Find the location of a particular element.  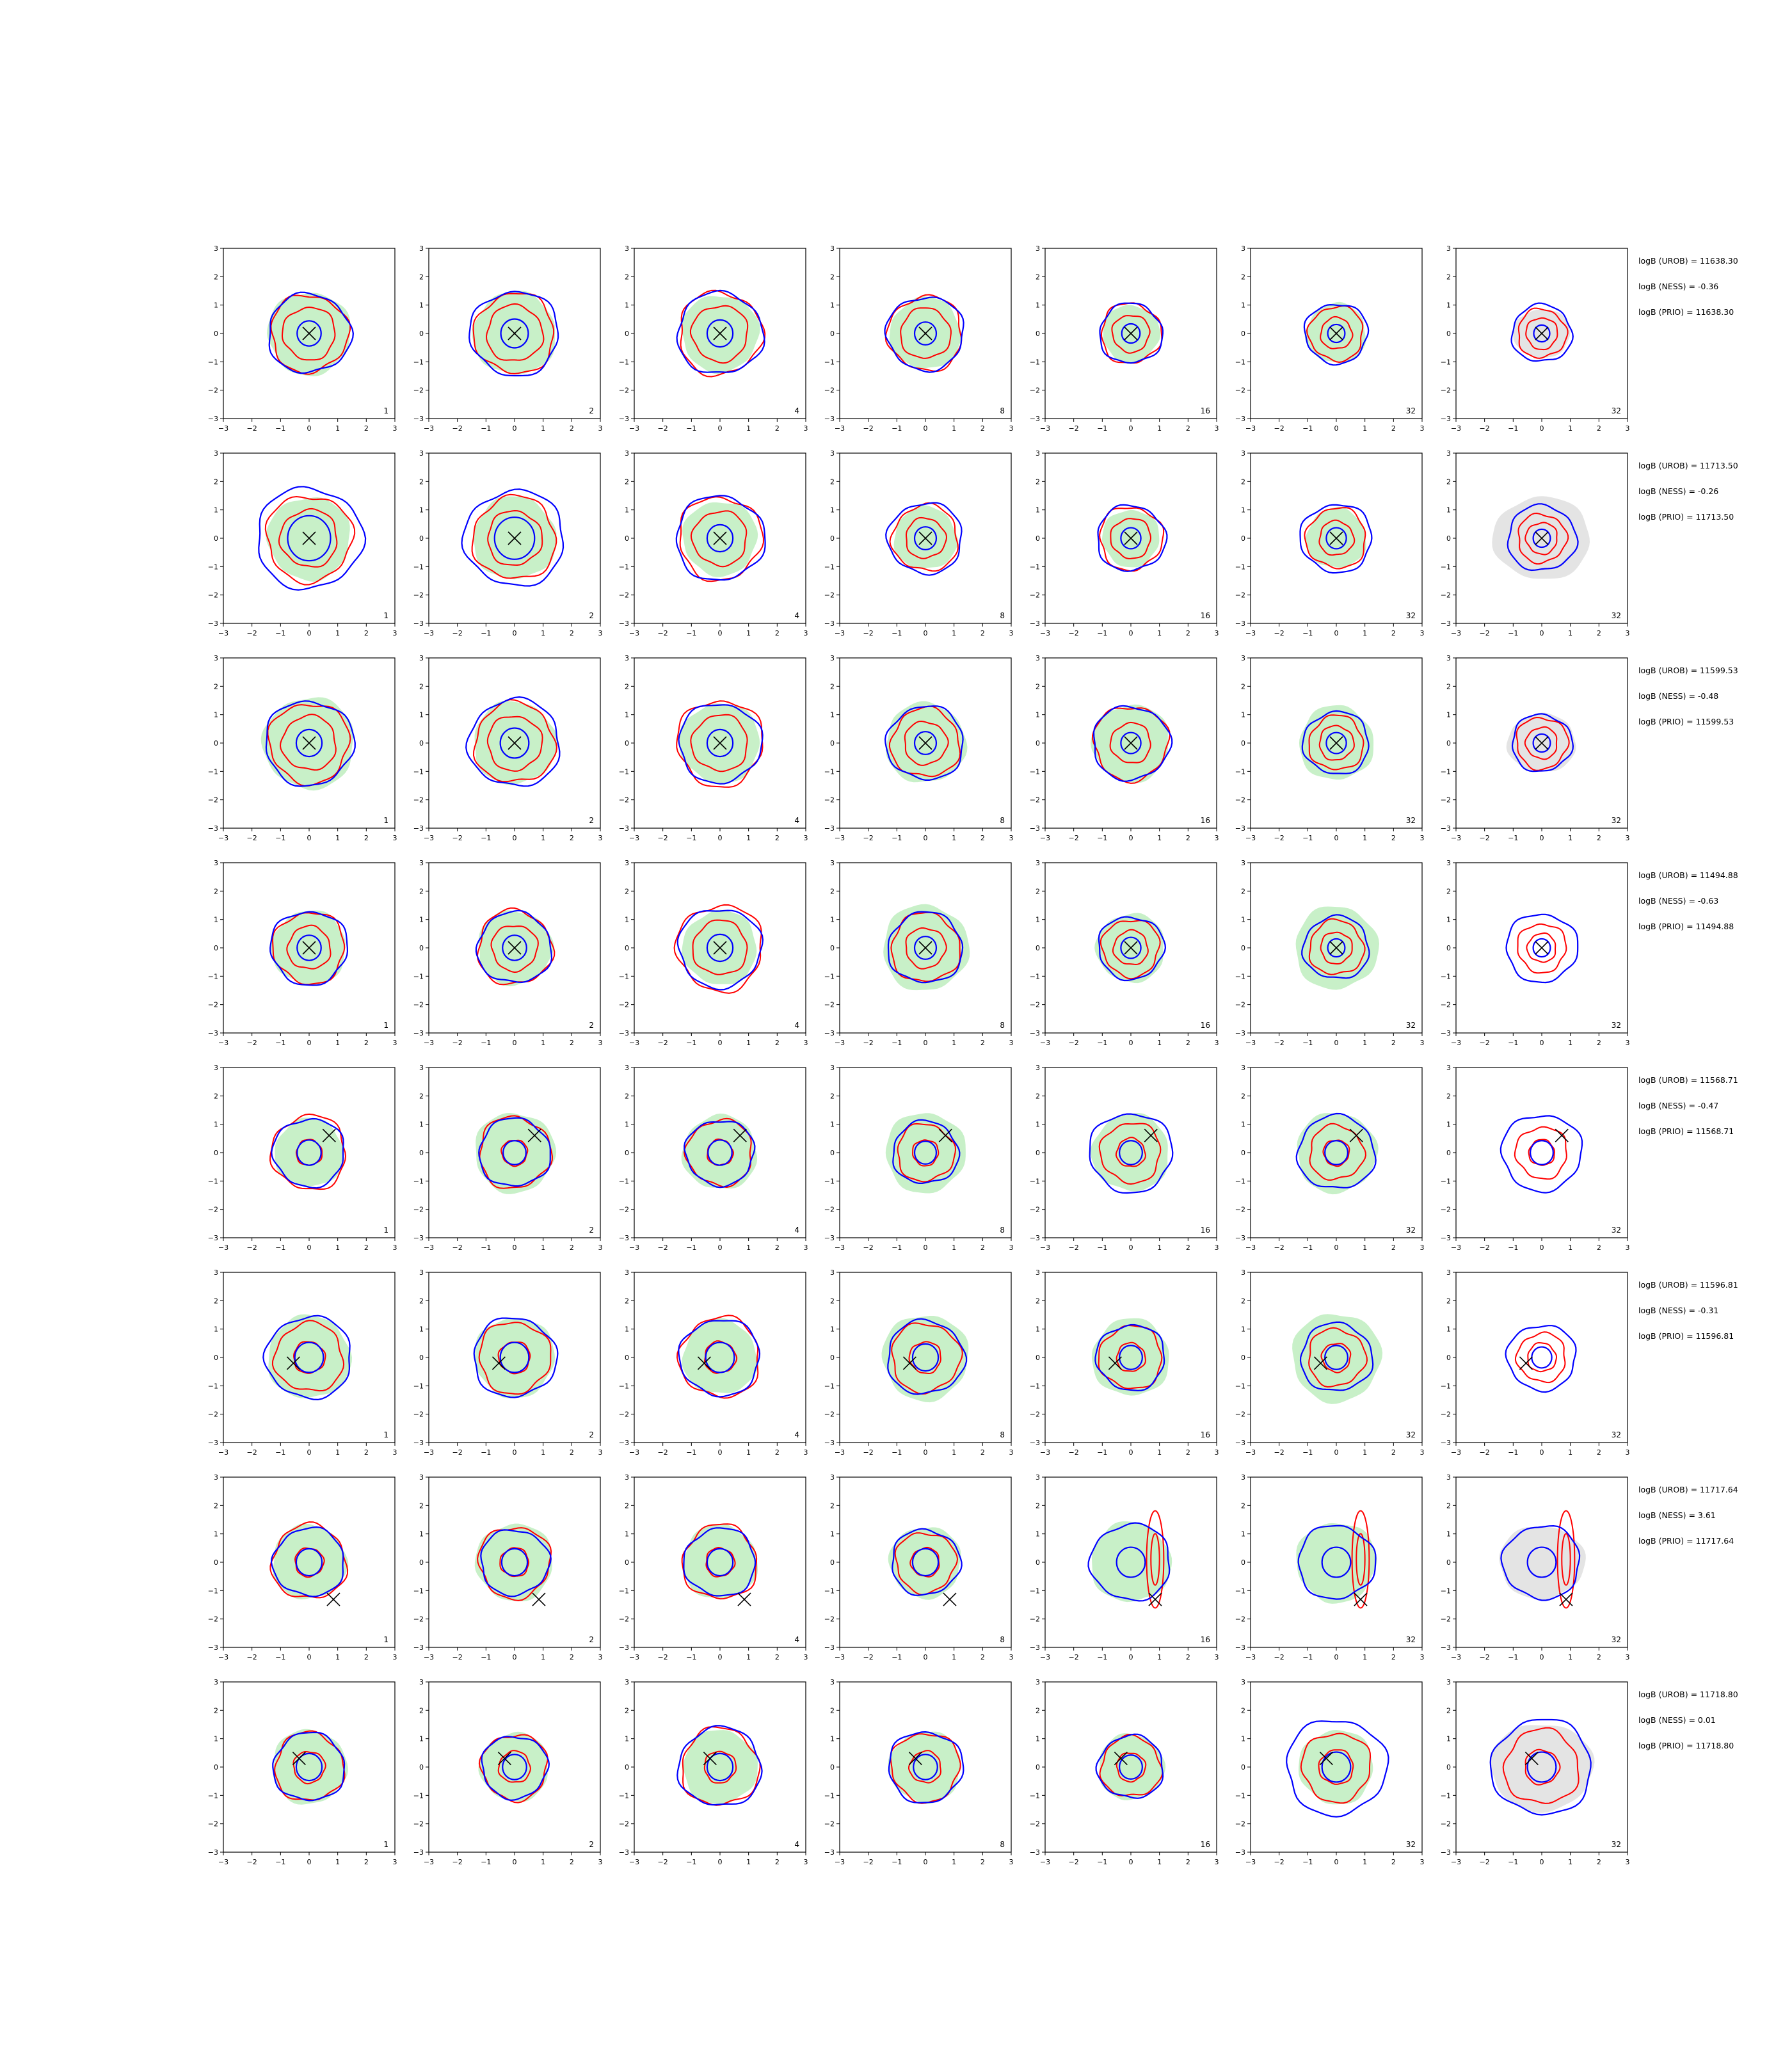

panel-r8-c6: −3 −2 −1 0 1 2 3 −3 −2 −1 0 1 2 3 32 is located at coordinates (1330, 1772).